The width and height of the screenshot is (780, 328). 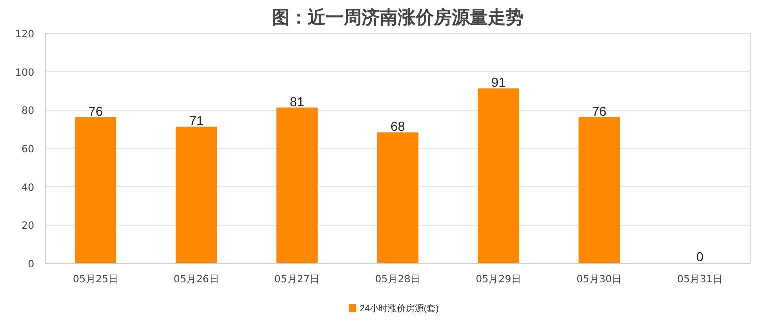 I want to click on data-label: 81, so click(x=297, y=102).